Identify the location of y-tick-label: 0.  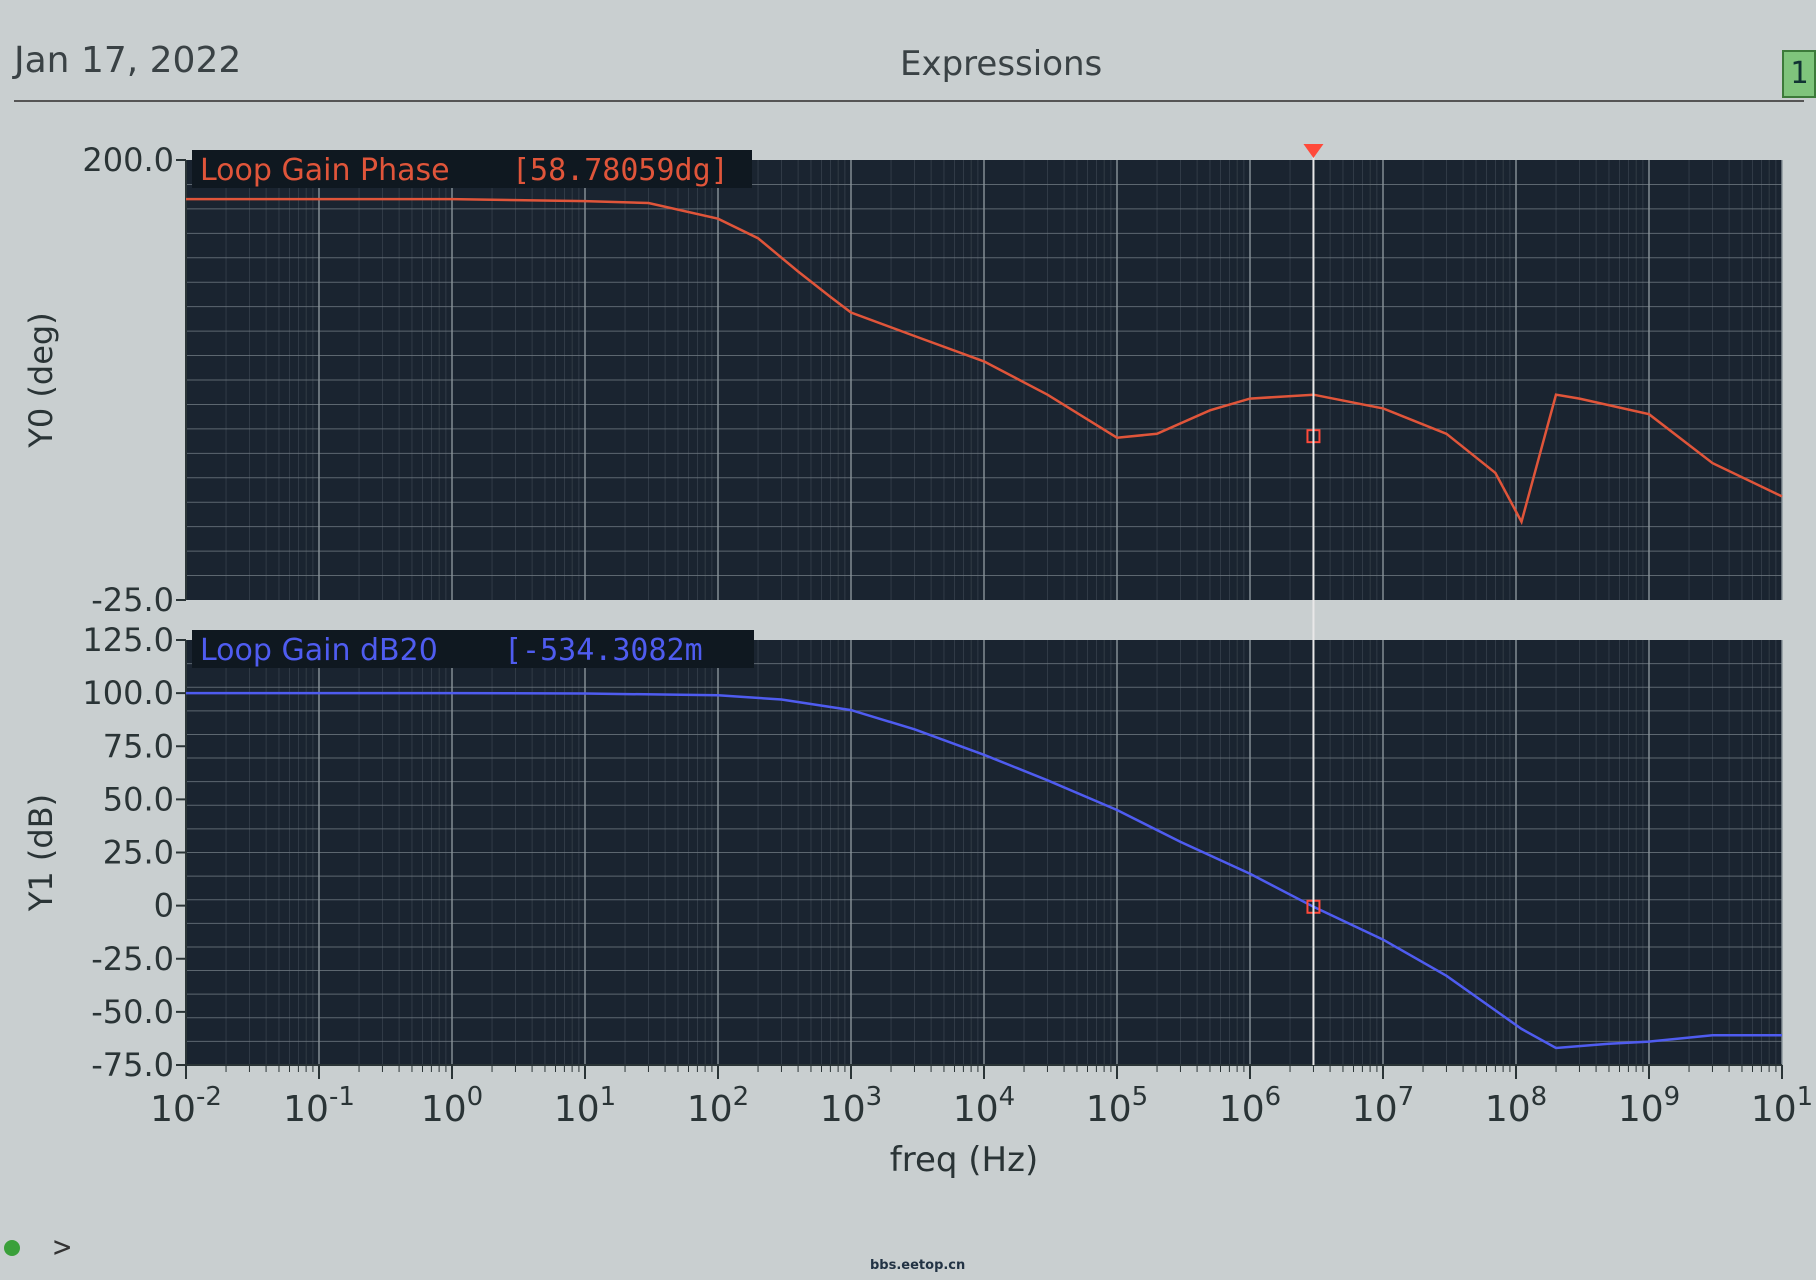
(164, 906).